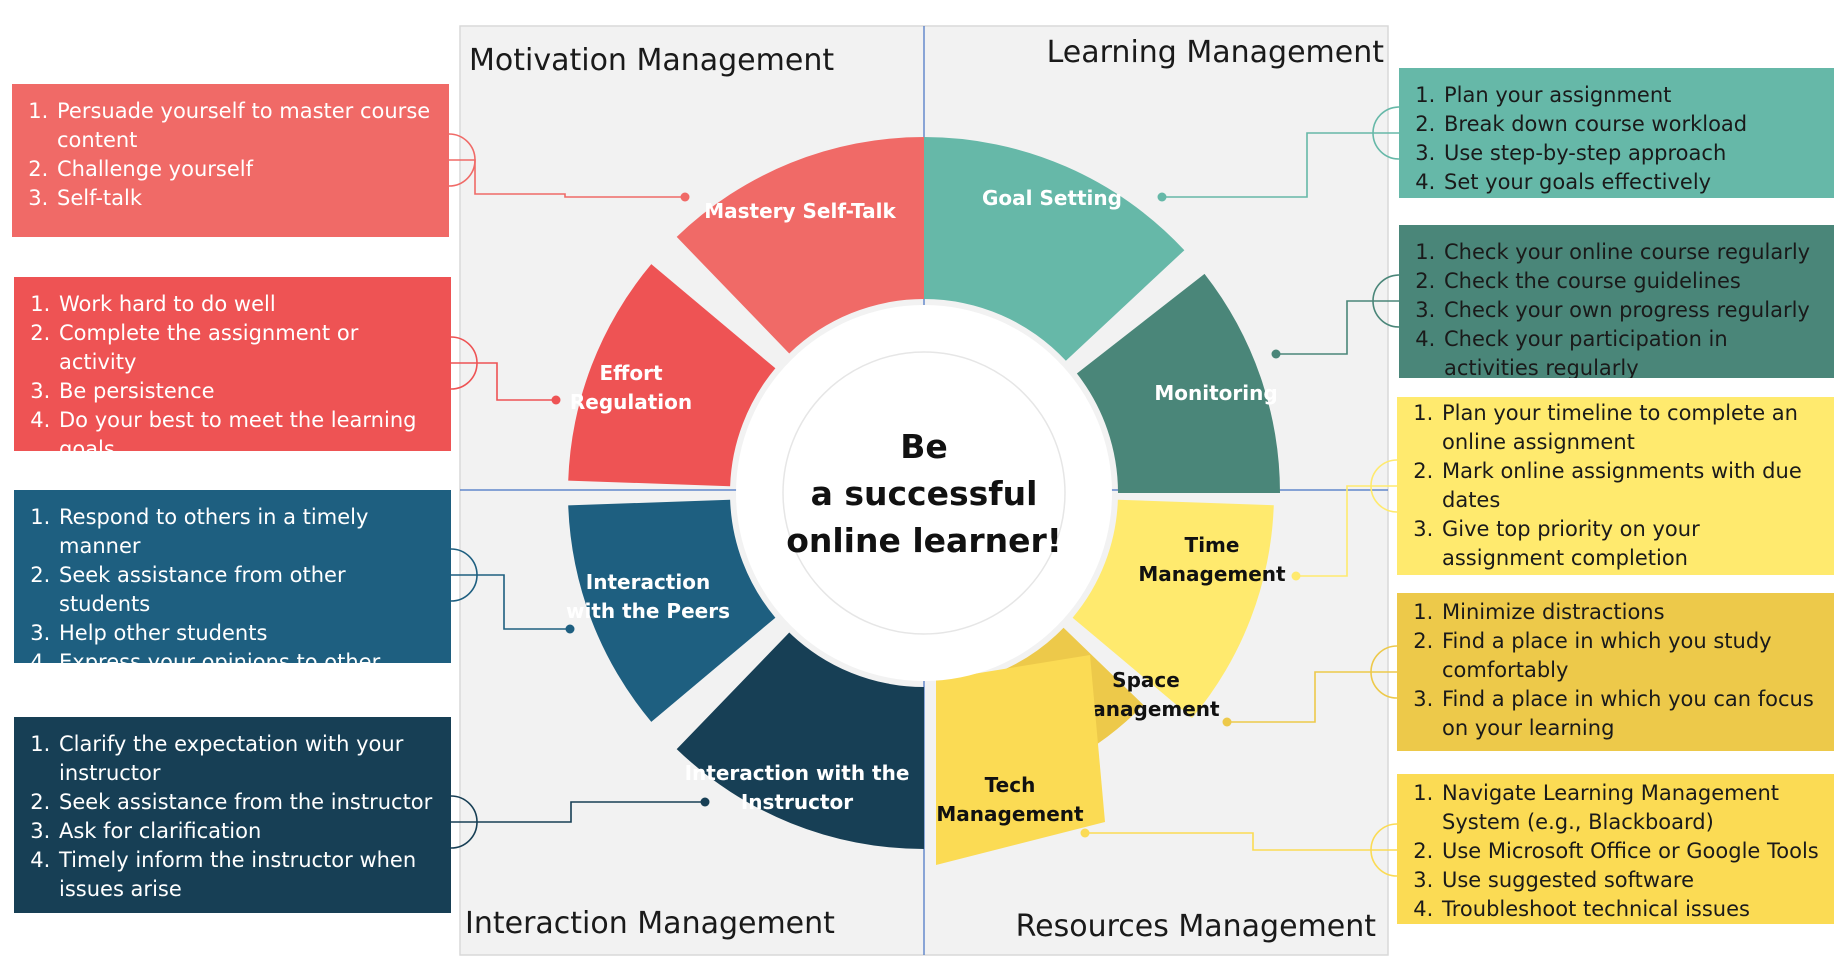 Image resolution: width=1840 pixels, height=979 pixels. I want to click on effort-tip-item: Be persistence, so click(249, 391).